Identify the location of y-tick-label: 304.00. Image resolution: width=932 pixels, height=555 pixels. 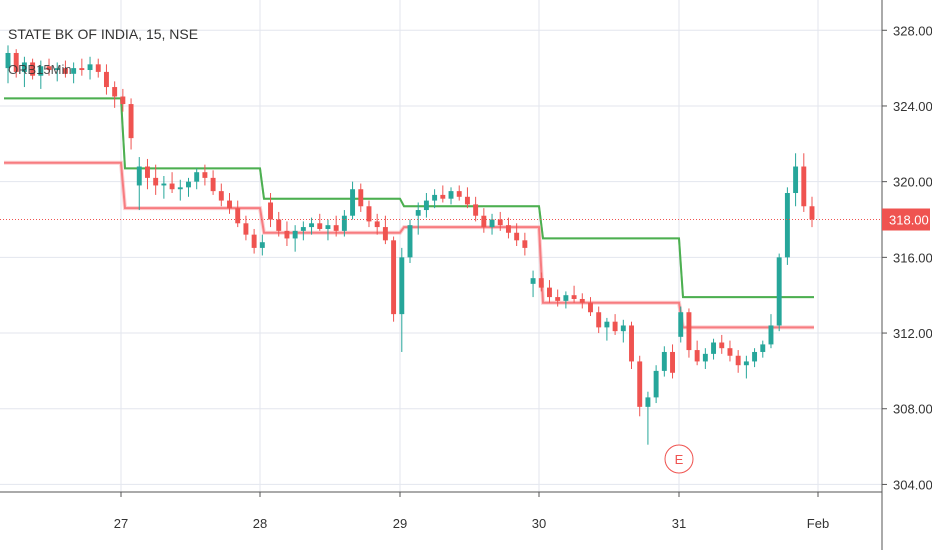
(912, 484).